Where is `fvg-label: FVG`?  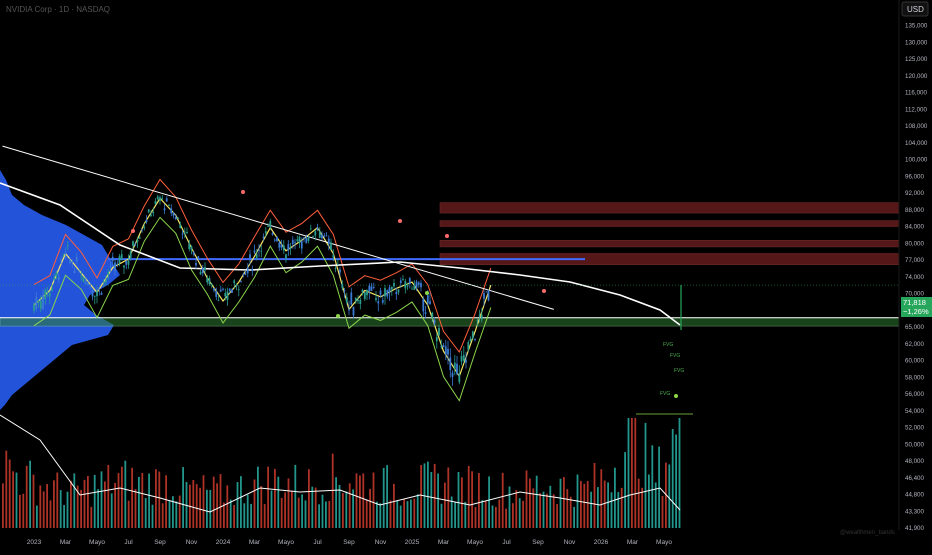 fvg-label: FVG is located at coordinates (675, 356).